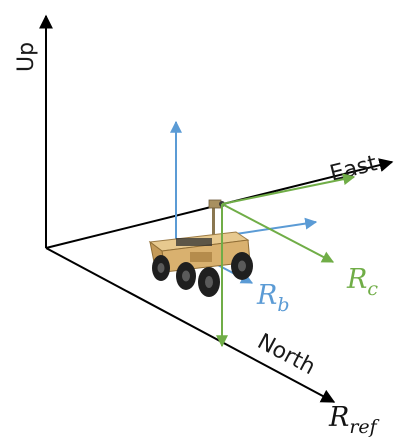 Image resolution: width=410 pixels, height=439 pixels. I want to click on camera-frame-axes, so click(286, 260).